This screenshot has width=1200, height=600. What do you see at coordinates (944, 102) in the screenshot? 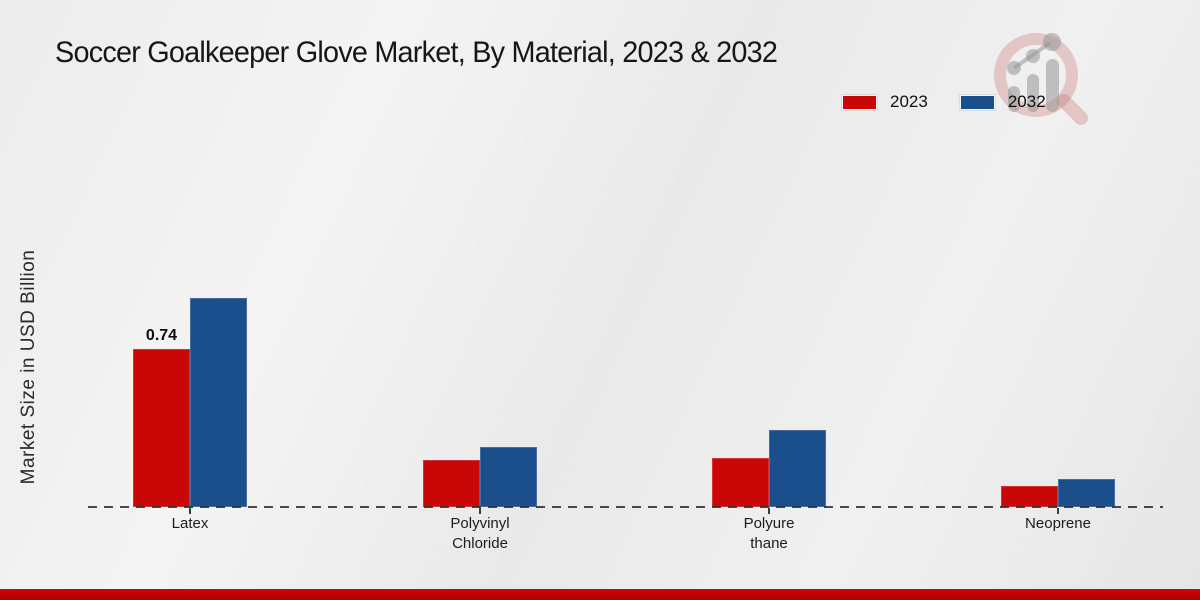
I see `legend: 2023 2032` at bounding box center [944, 102].